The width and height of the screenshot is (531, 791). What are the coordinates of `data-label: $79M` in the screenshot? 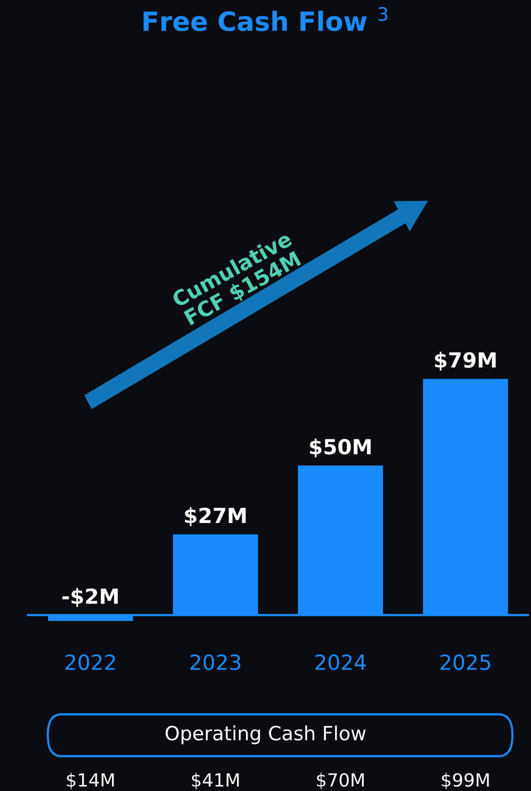 It's located at (465, 361).